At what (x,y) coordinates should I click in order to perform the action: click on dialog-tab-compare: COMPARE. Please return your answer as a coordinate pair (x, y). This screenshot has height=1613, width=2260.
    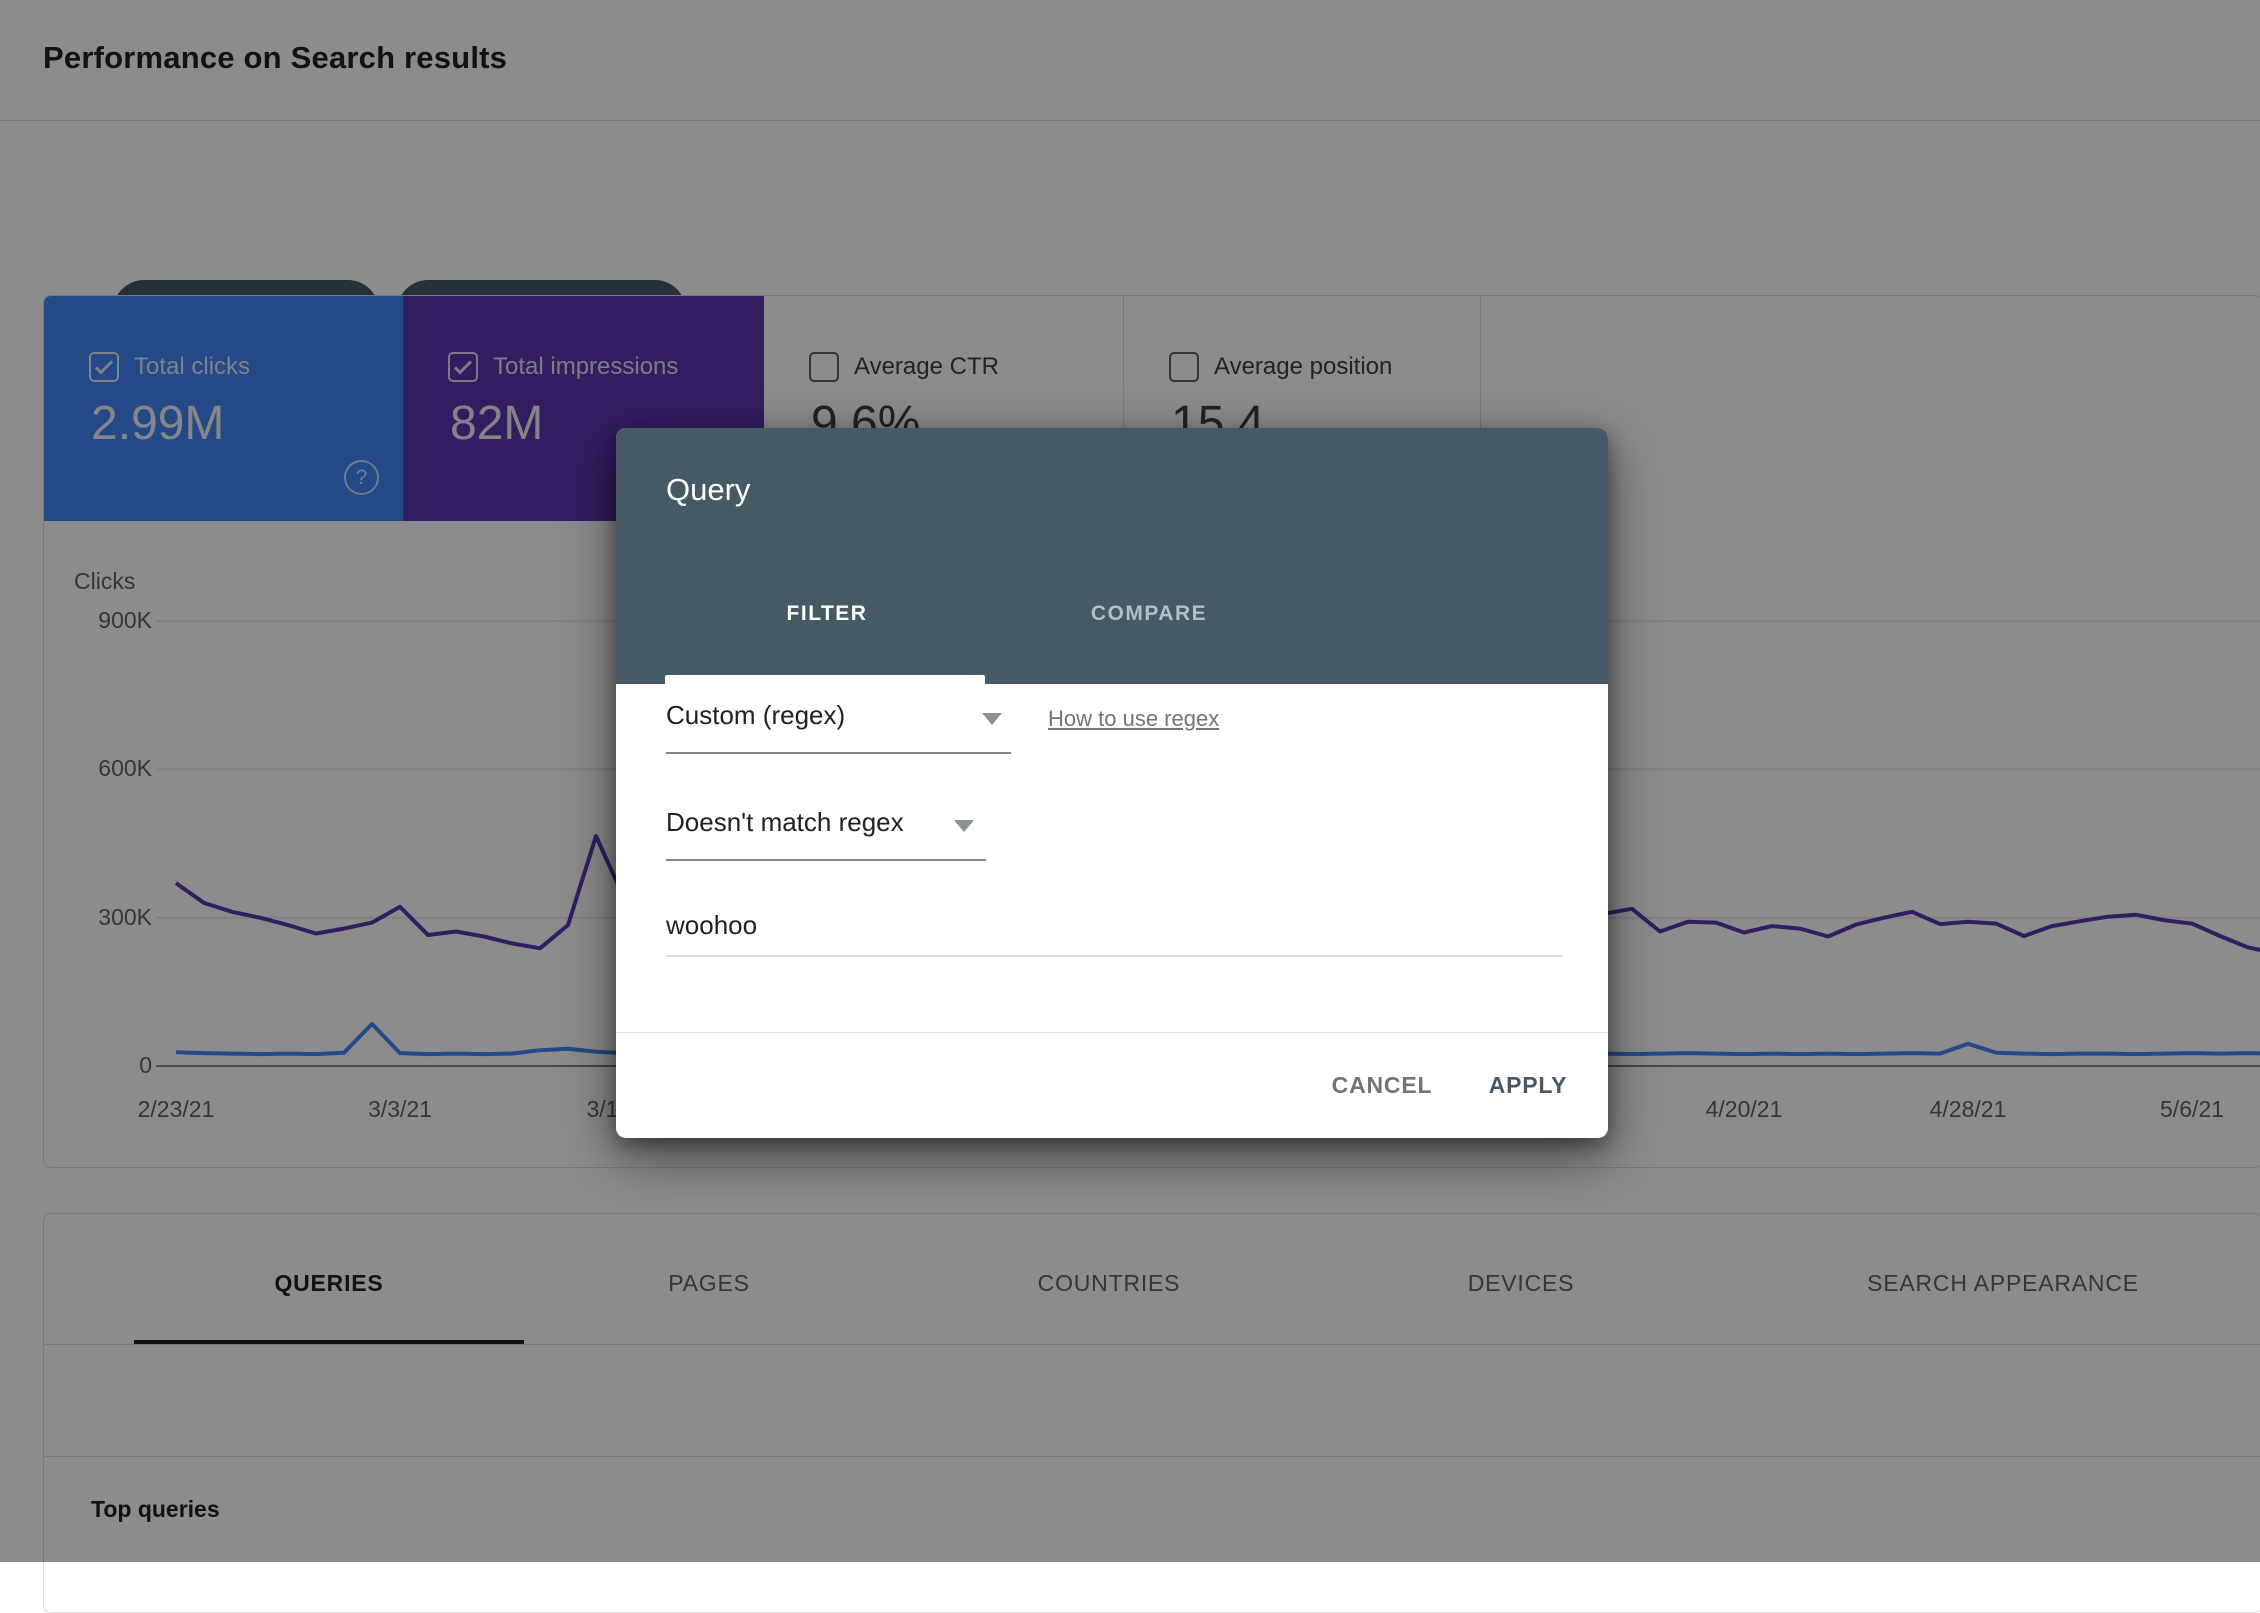
    Looking at the image, I should click on (1149, 613).